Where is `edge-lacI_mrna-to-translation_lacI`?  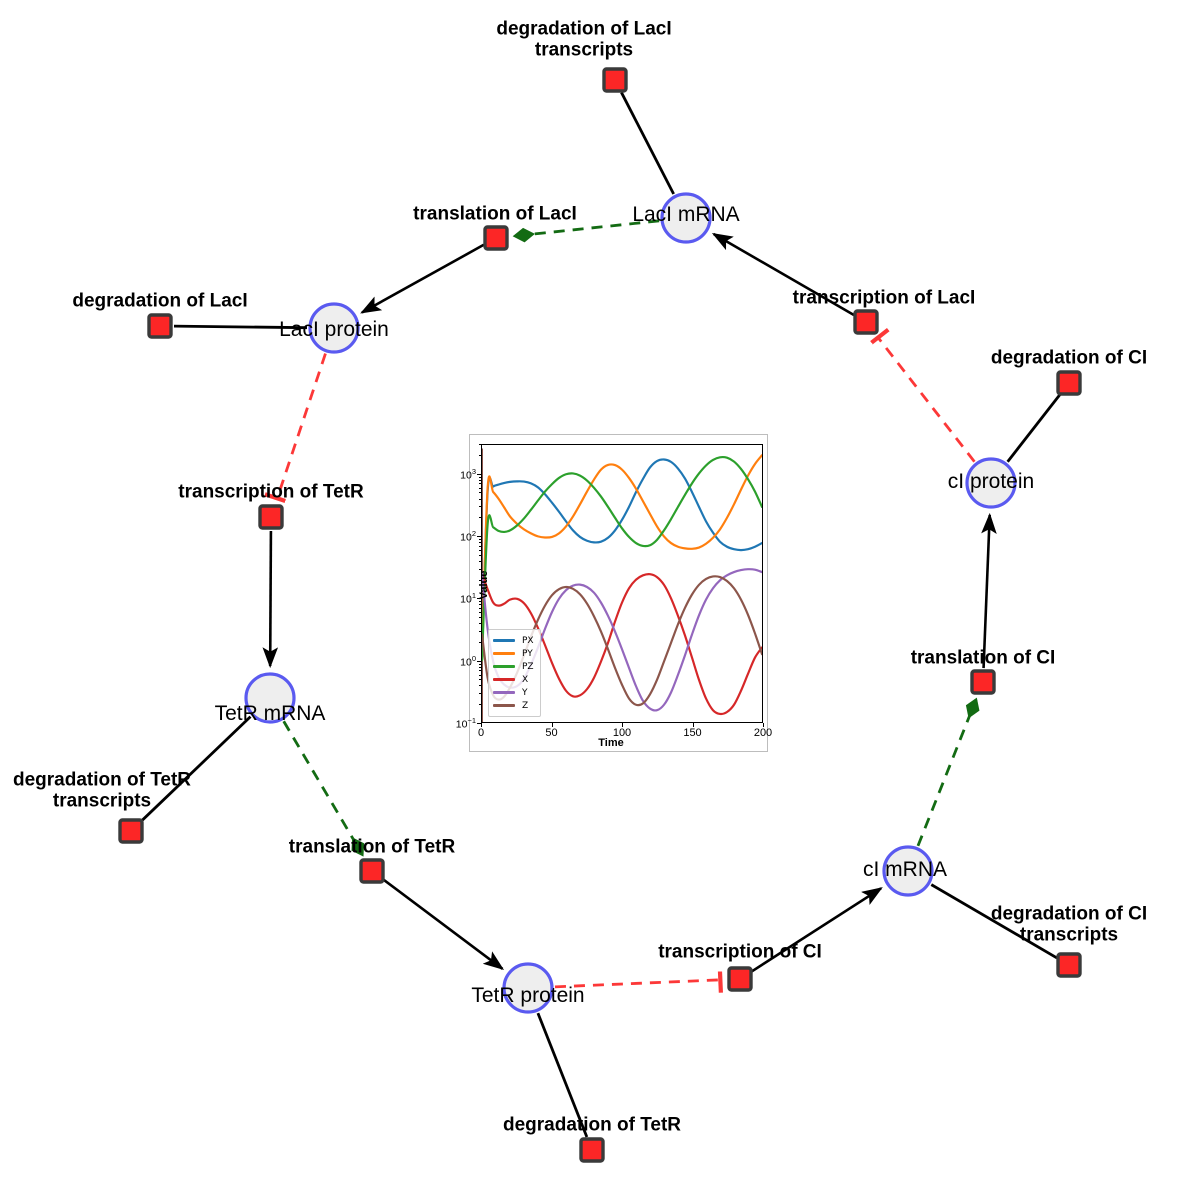 edge-lacI_mrna-to-translation_lacI is located at coordinates (586, 231).